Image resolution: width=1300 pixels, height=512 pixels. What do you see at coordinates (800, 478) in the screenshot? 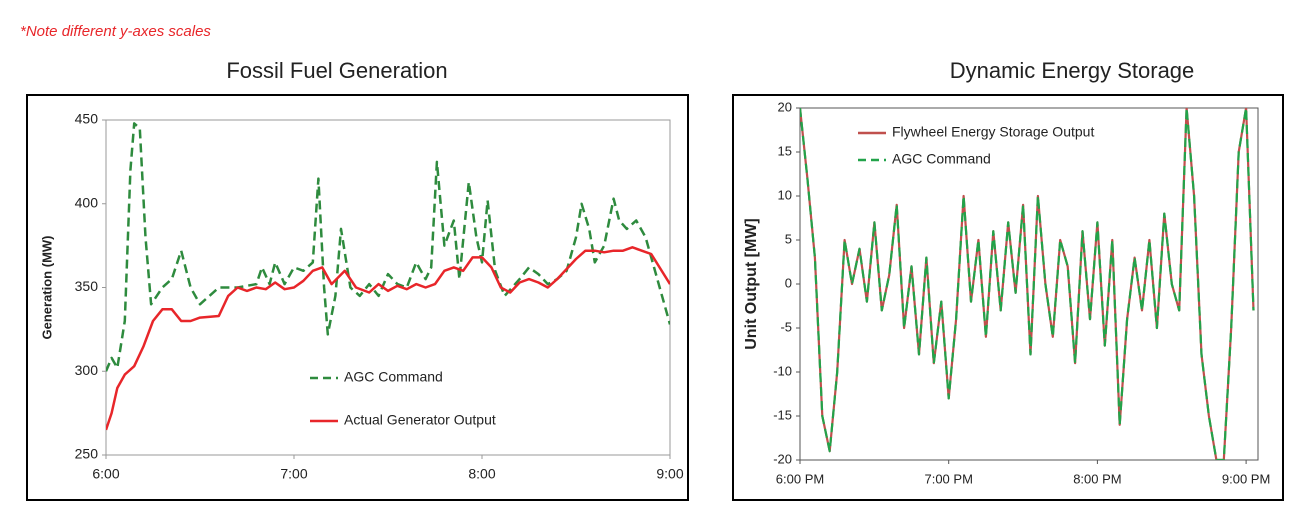
I see `x-tick-label: 6:00 PM` at bounding box center [800, 478].